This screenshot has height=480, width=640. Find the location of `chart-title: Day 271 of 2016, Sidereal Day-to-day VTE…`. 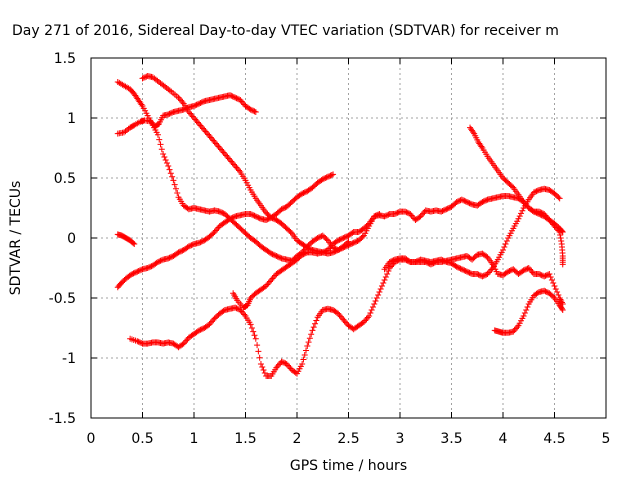

chart-title: Day 271 of 2016, Sidereal Day-to-day VTE… is located at coordinates (285, 31).